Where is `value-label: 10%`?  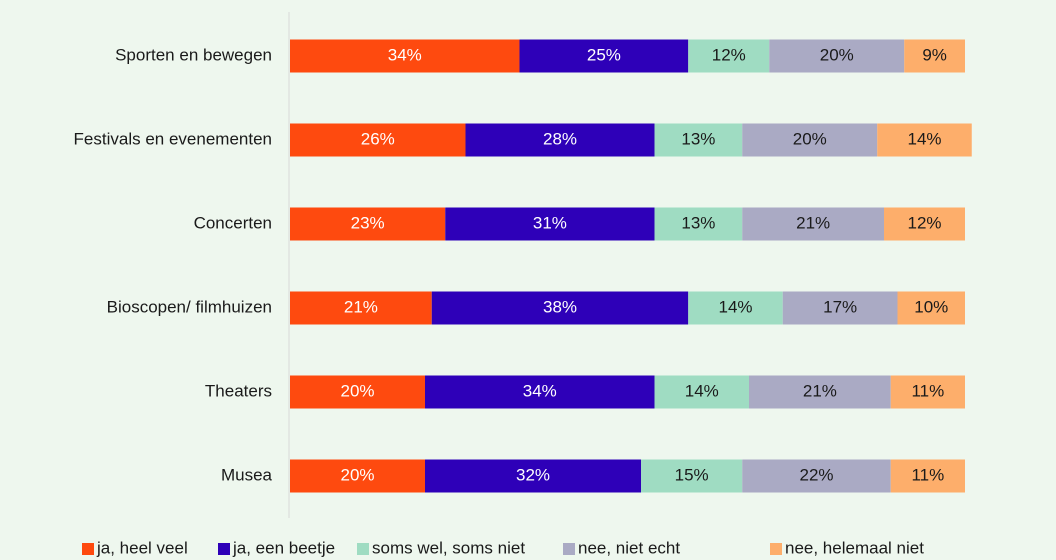 value-label: 10% is located at coordinates (931, 306).